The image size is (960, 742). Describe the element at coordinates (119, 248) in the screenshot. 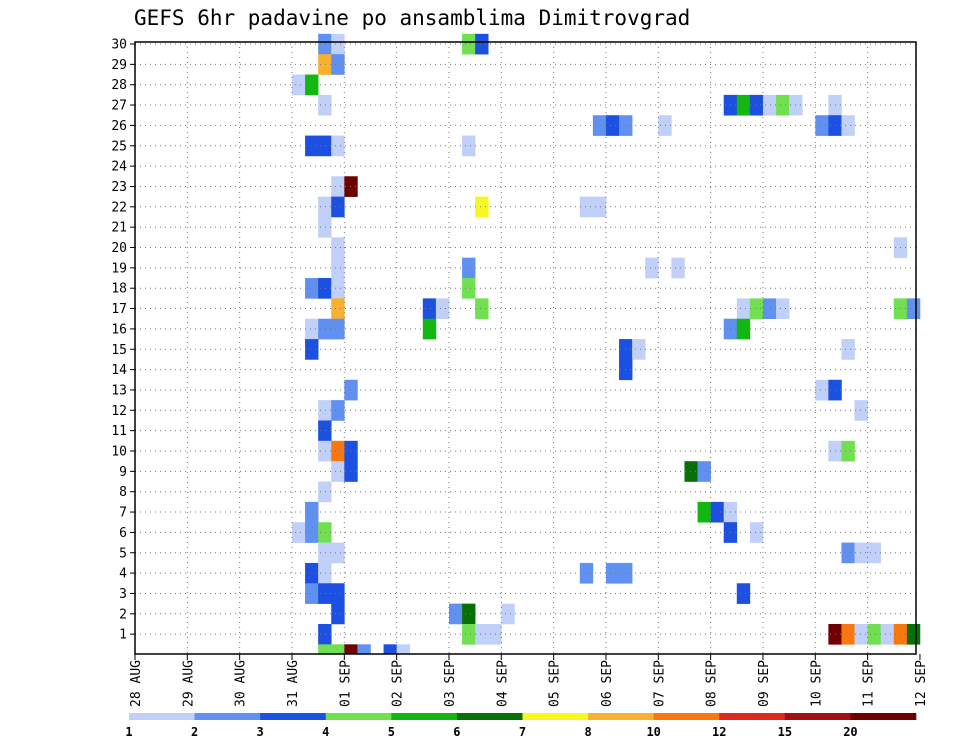

I see `y-tick-label: 20` at that location.